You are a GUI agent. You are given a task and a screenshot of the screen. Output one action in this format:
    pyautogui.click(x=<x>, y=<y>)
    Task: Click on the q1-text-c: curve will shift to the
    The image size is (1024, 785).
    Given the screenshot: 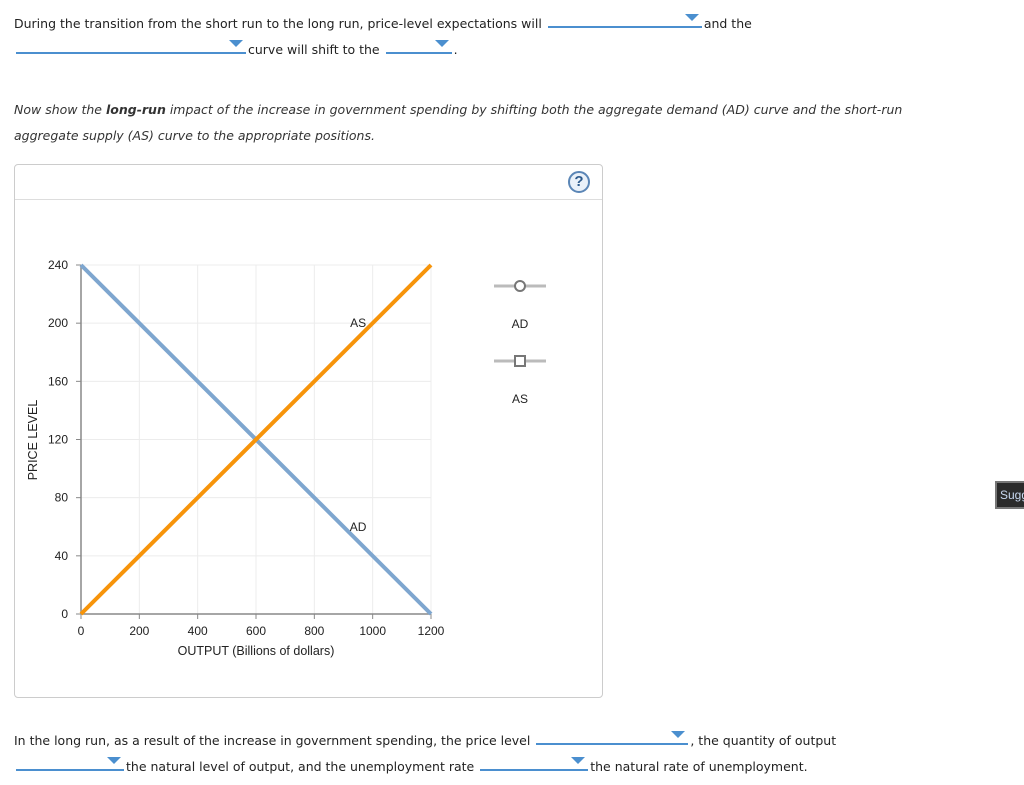 What is the action you would take?
    pyautogui.click(x=314, y=49)
    